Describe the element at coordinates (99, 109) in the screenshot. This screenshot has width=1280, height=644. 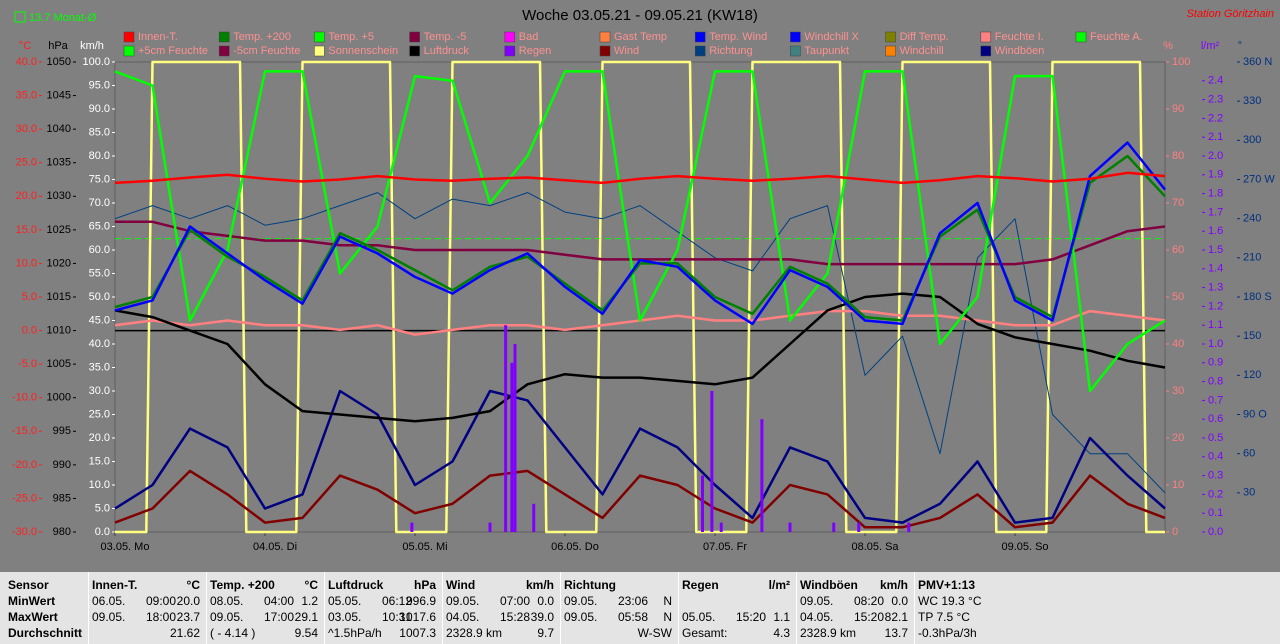
I see `y-tick-label: 90.0` at that location.